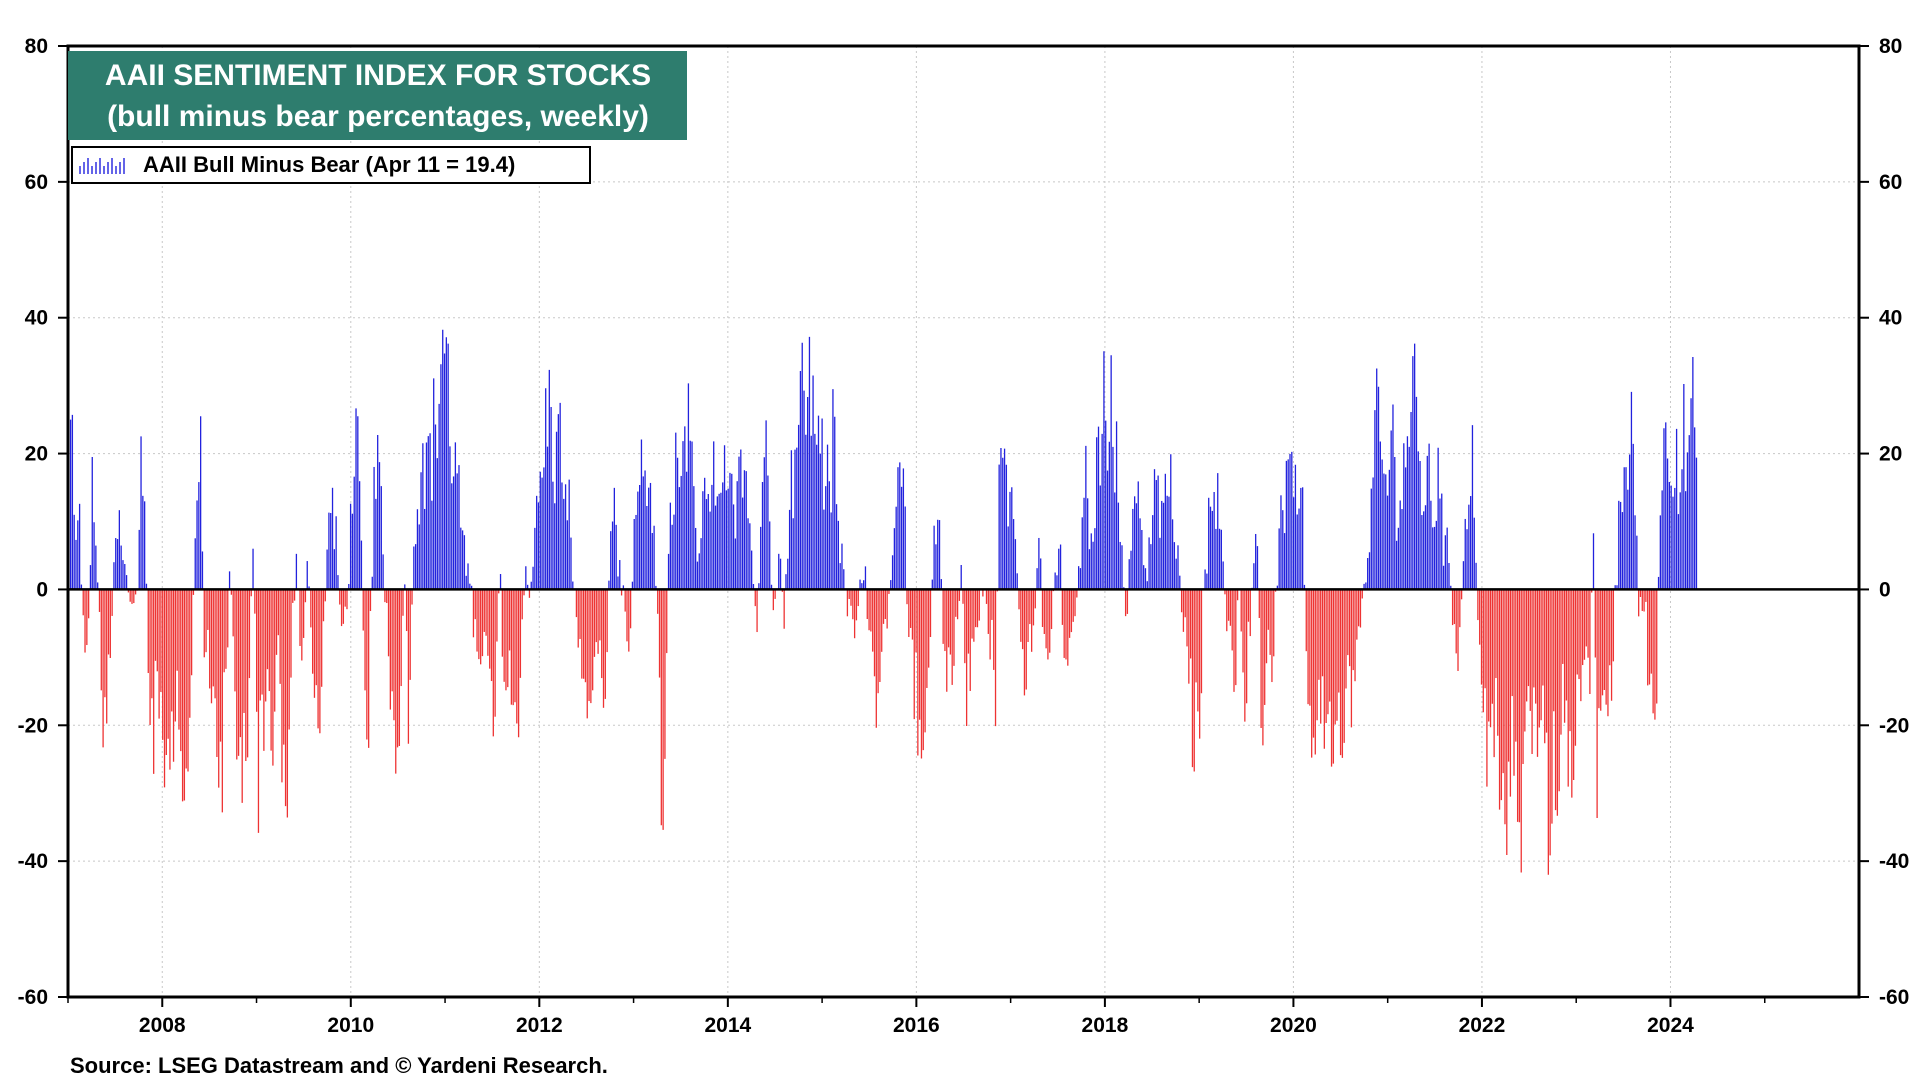 The width and height of the screenshot is (1920, 1080). What do you see at coordinates (1885, 589) in the screenshot?
I see `y-tick-label-right: 0` at bounding box center [1885, 589].